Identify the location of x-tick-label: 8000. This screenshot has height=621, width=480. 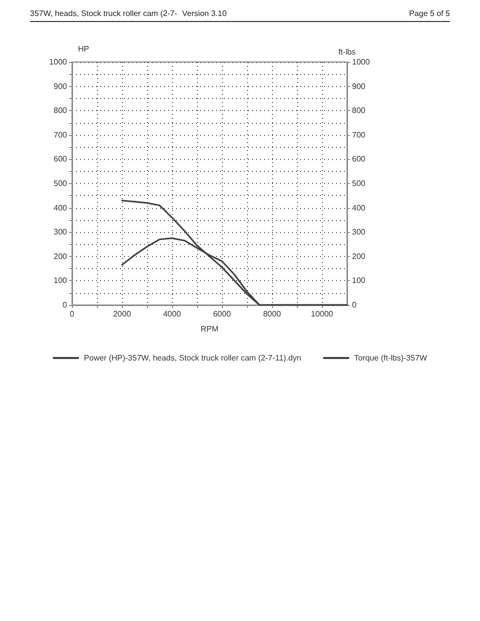
(272, 314).